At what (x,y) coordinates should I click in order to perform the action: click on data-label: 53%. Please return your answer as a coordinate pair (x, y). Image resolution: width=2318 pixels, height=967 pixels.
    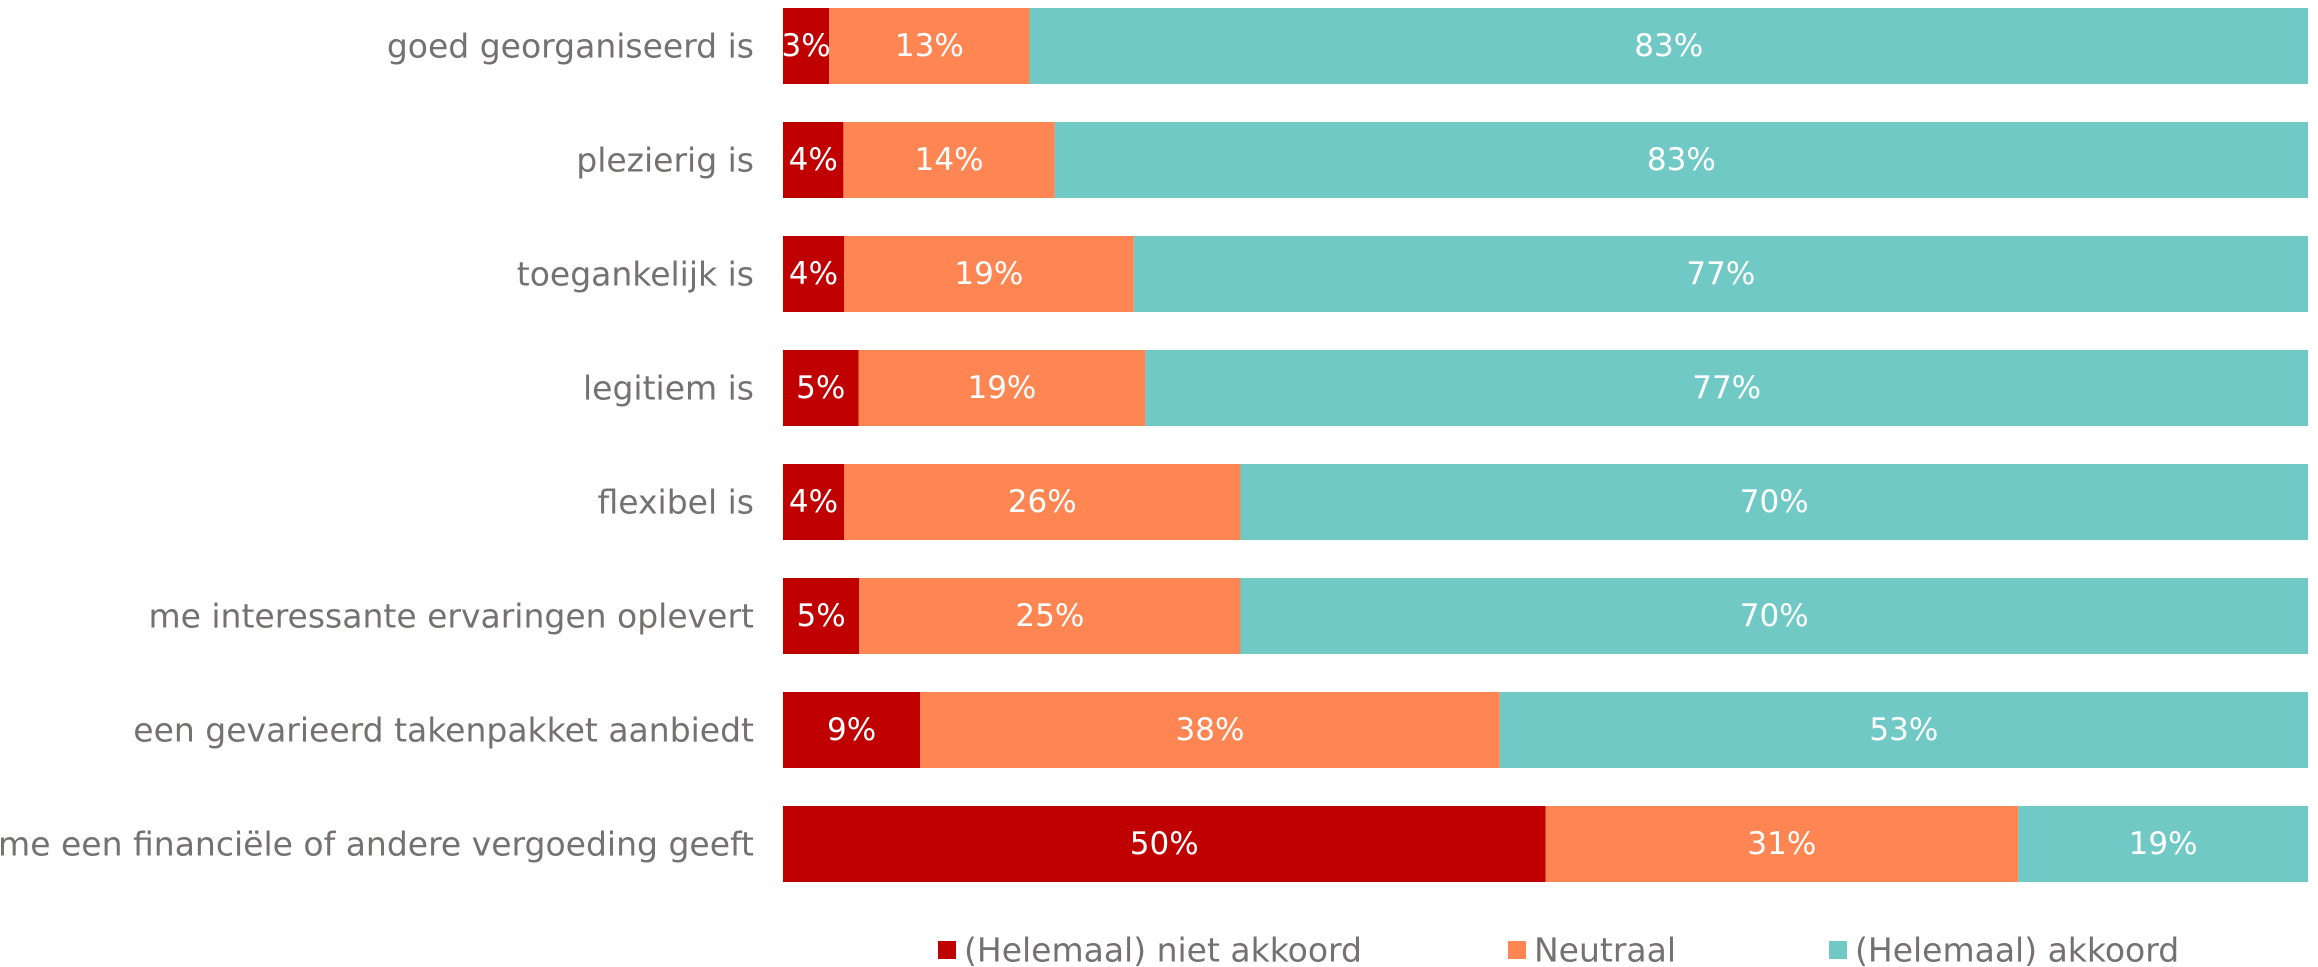
    Looking at the image, I should click on (1903, 730).